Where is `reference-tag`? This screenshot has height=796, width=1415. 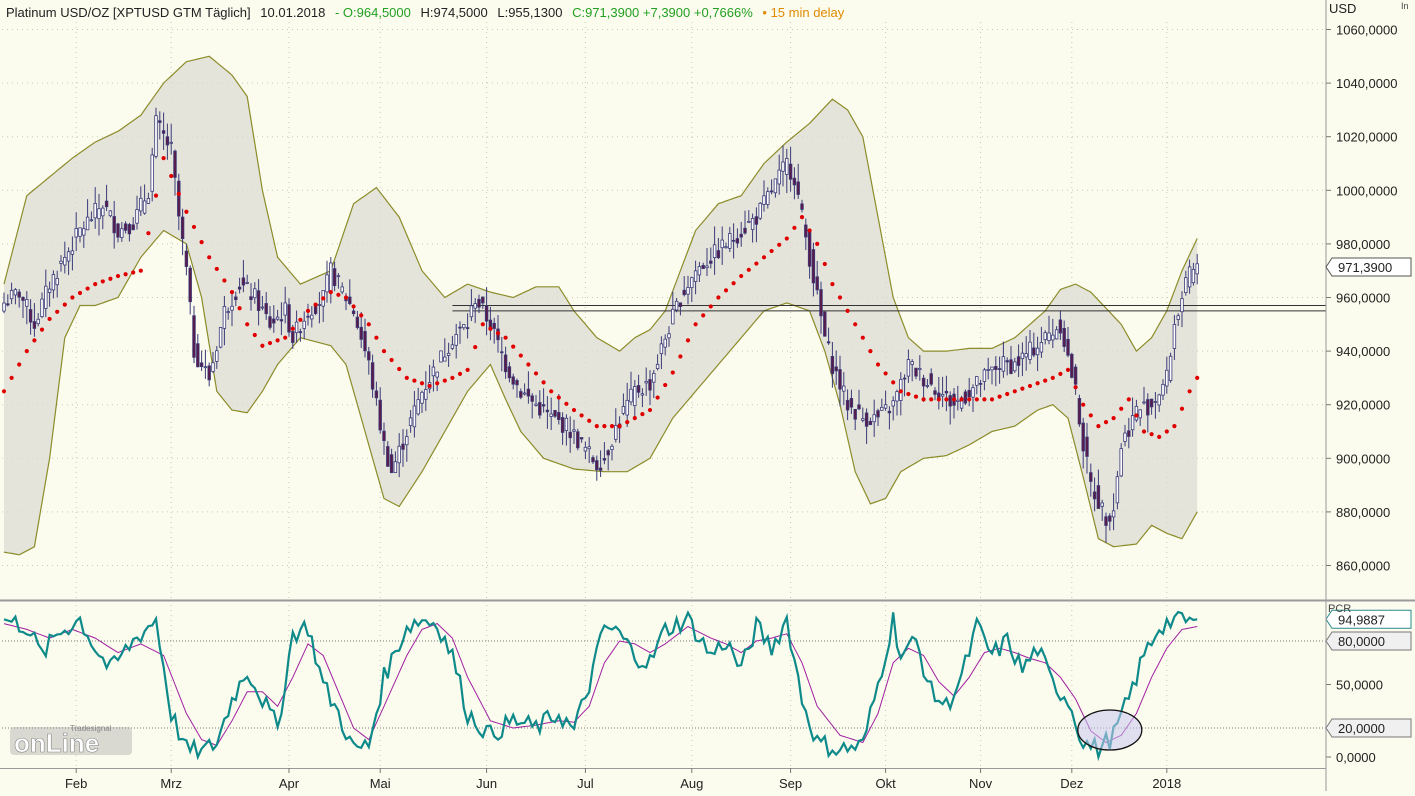 reference-tag is located at coordinates (1368, 728).